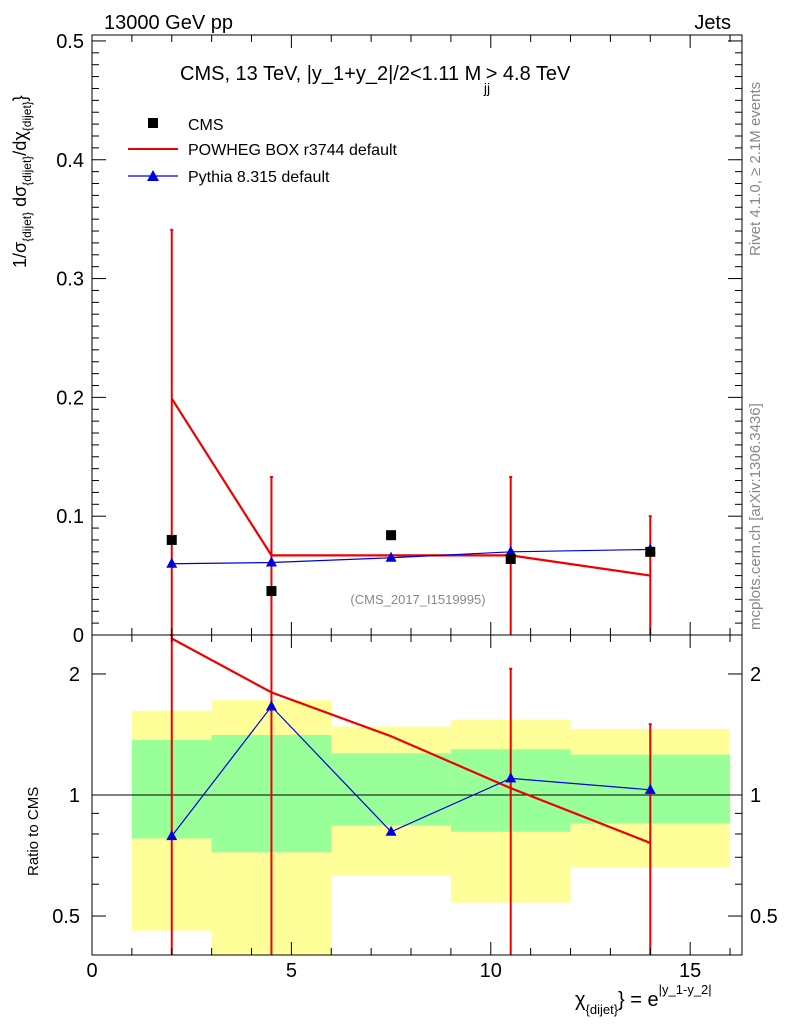 The width and height of the screenshot is (786, 1024). What do you see at coordinates (417, 599) in the screenshot?
I see `analysis-watermark: (CMS_2017_I1519995)` at bounding box center [417, 599].